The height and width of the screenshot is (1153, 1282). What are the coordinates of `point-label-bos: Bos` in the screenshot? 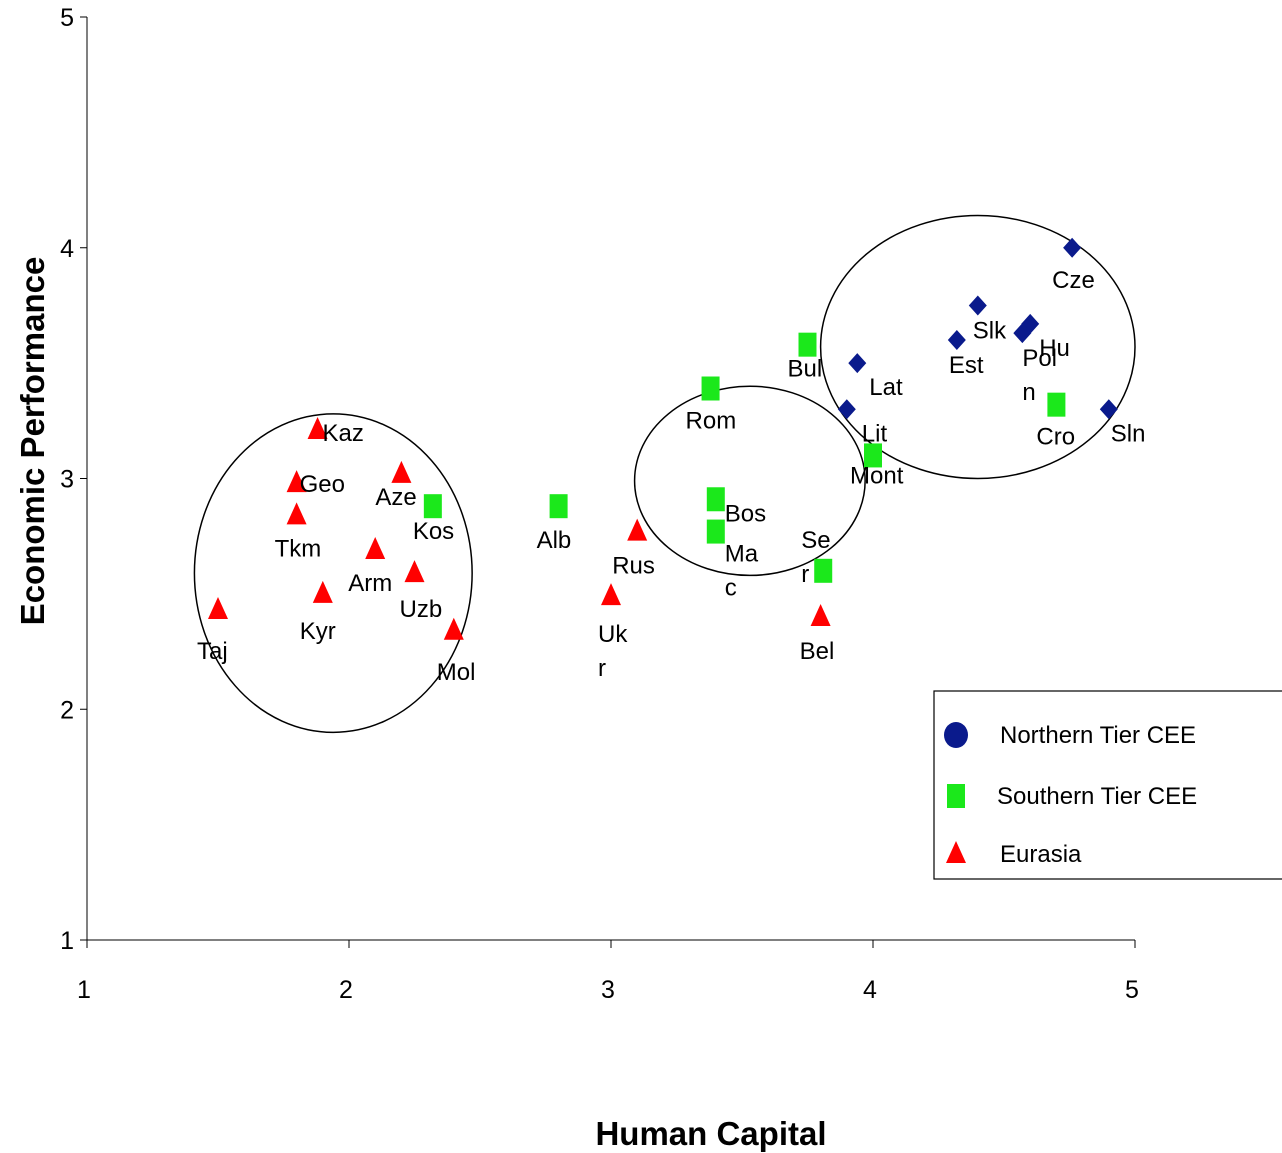 It's located at (745, 513).